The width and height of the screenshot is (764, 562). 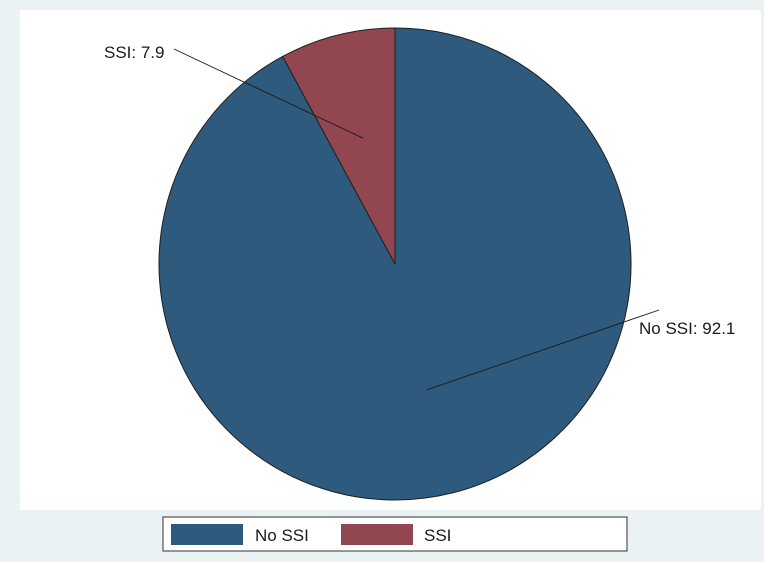 I want to click on legend-label-ssi: SSI, so click(x=437, y=535).